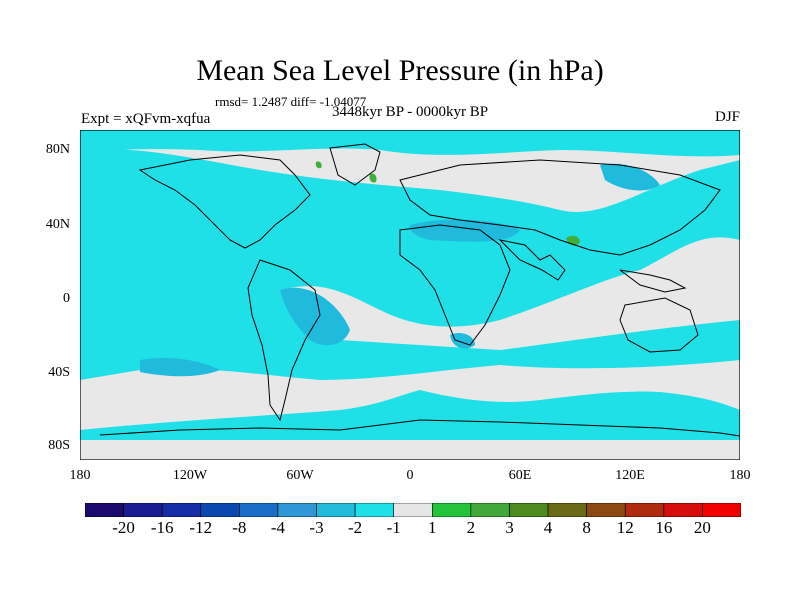 The width and height of the screenshot is (800, 600). Describe the element at coordinates (355, 527) in the screenshot. I see `colorbar-tick-label: -2` at that location.